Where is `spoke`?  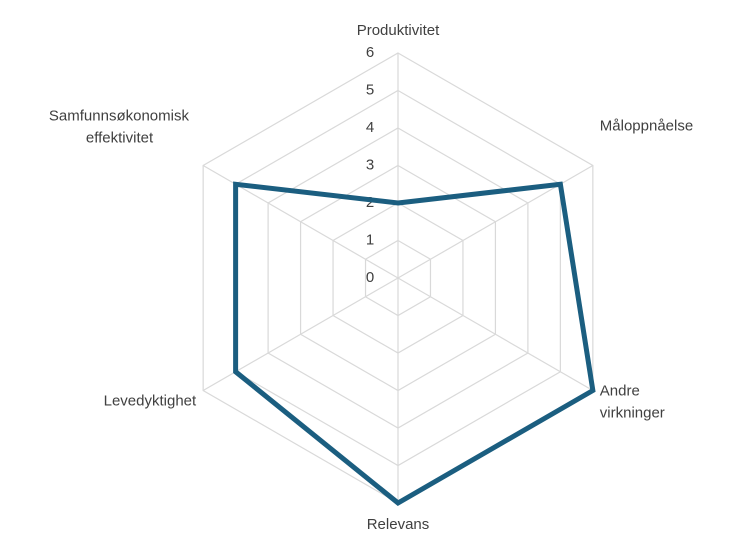
spoke is located at coordinates (495, 334).